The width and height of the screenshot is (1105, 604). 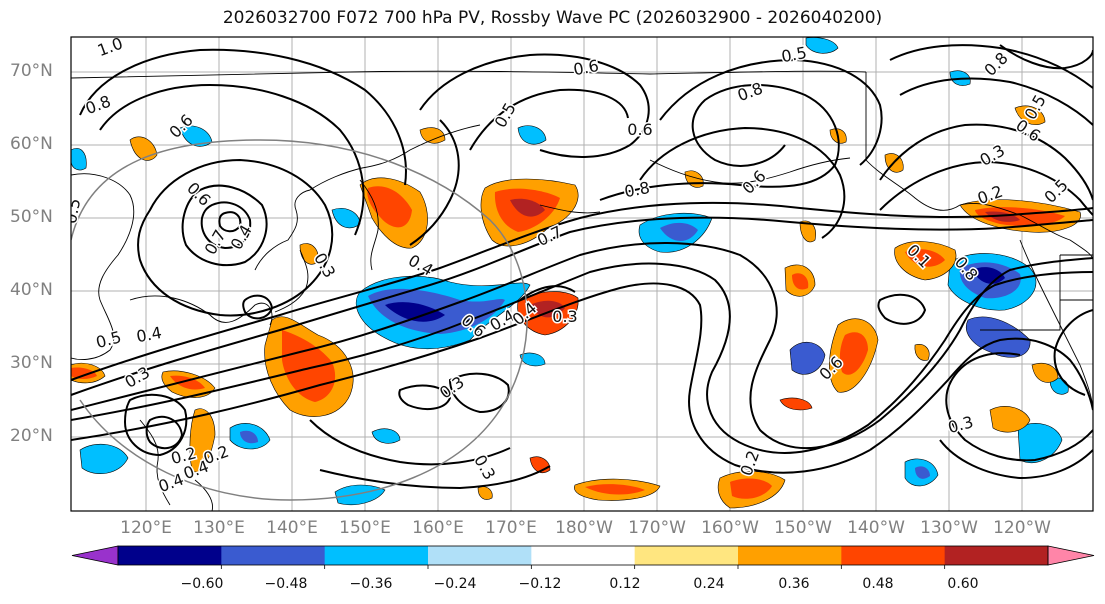 What do you see at coordinates (219, 528) in the screenshot?
I see `lon-label: 130°E` at bounding box center [219, 528].